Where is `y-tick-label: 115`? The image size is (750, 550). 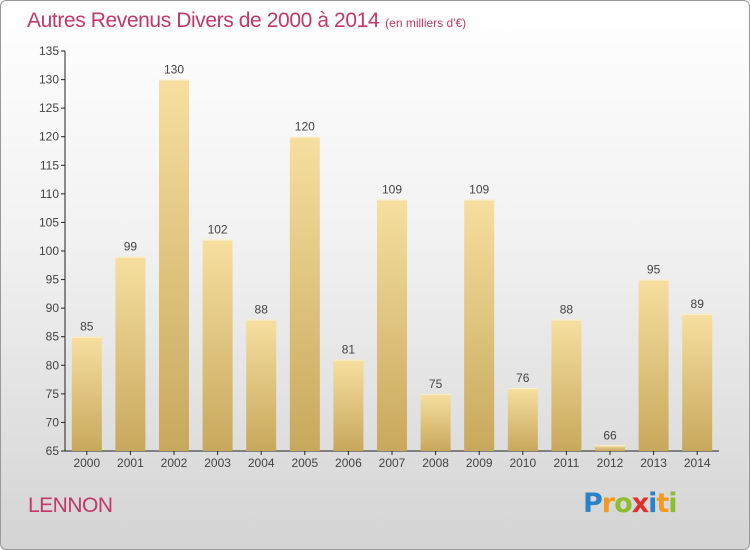 y-tick-label: 115 is located at coordinates (49, 165).